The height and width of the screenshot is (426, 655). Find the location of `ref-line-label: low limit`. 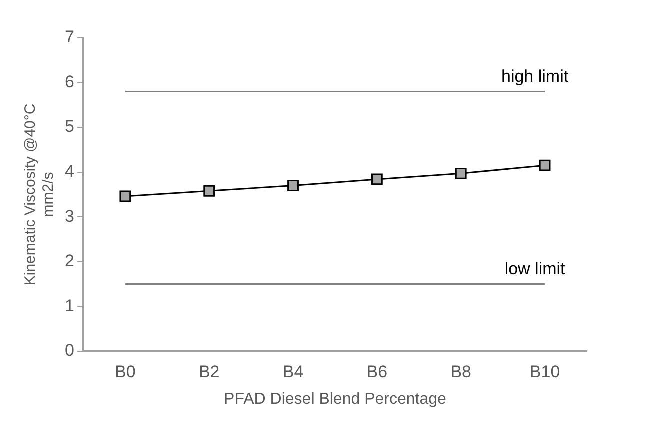

ref-line-label: low limit is located at coordinates (535, 268).